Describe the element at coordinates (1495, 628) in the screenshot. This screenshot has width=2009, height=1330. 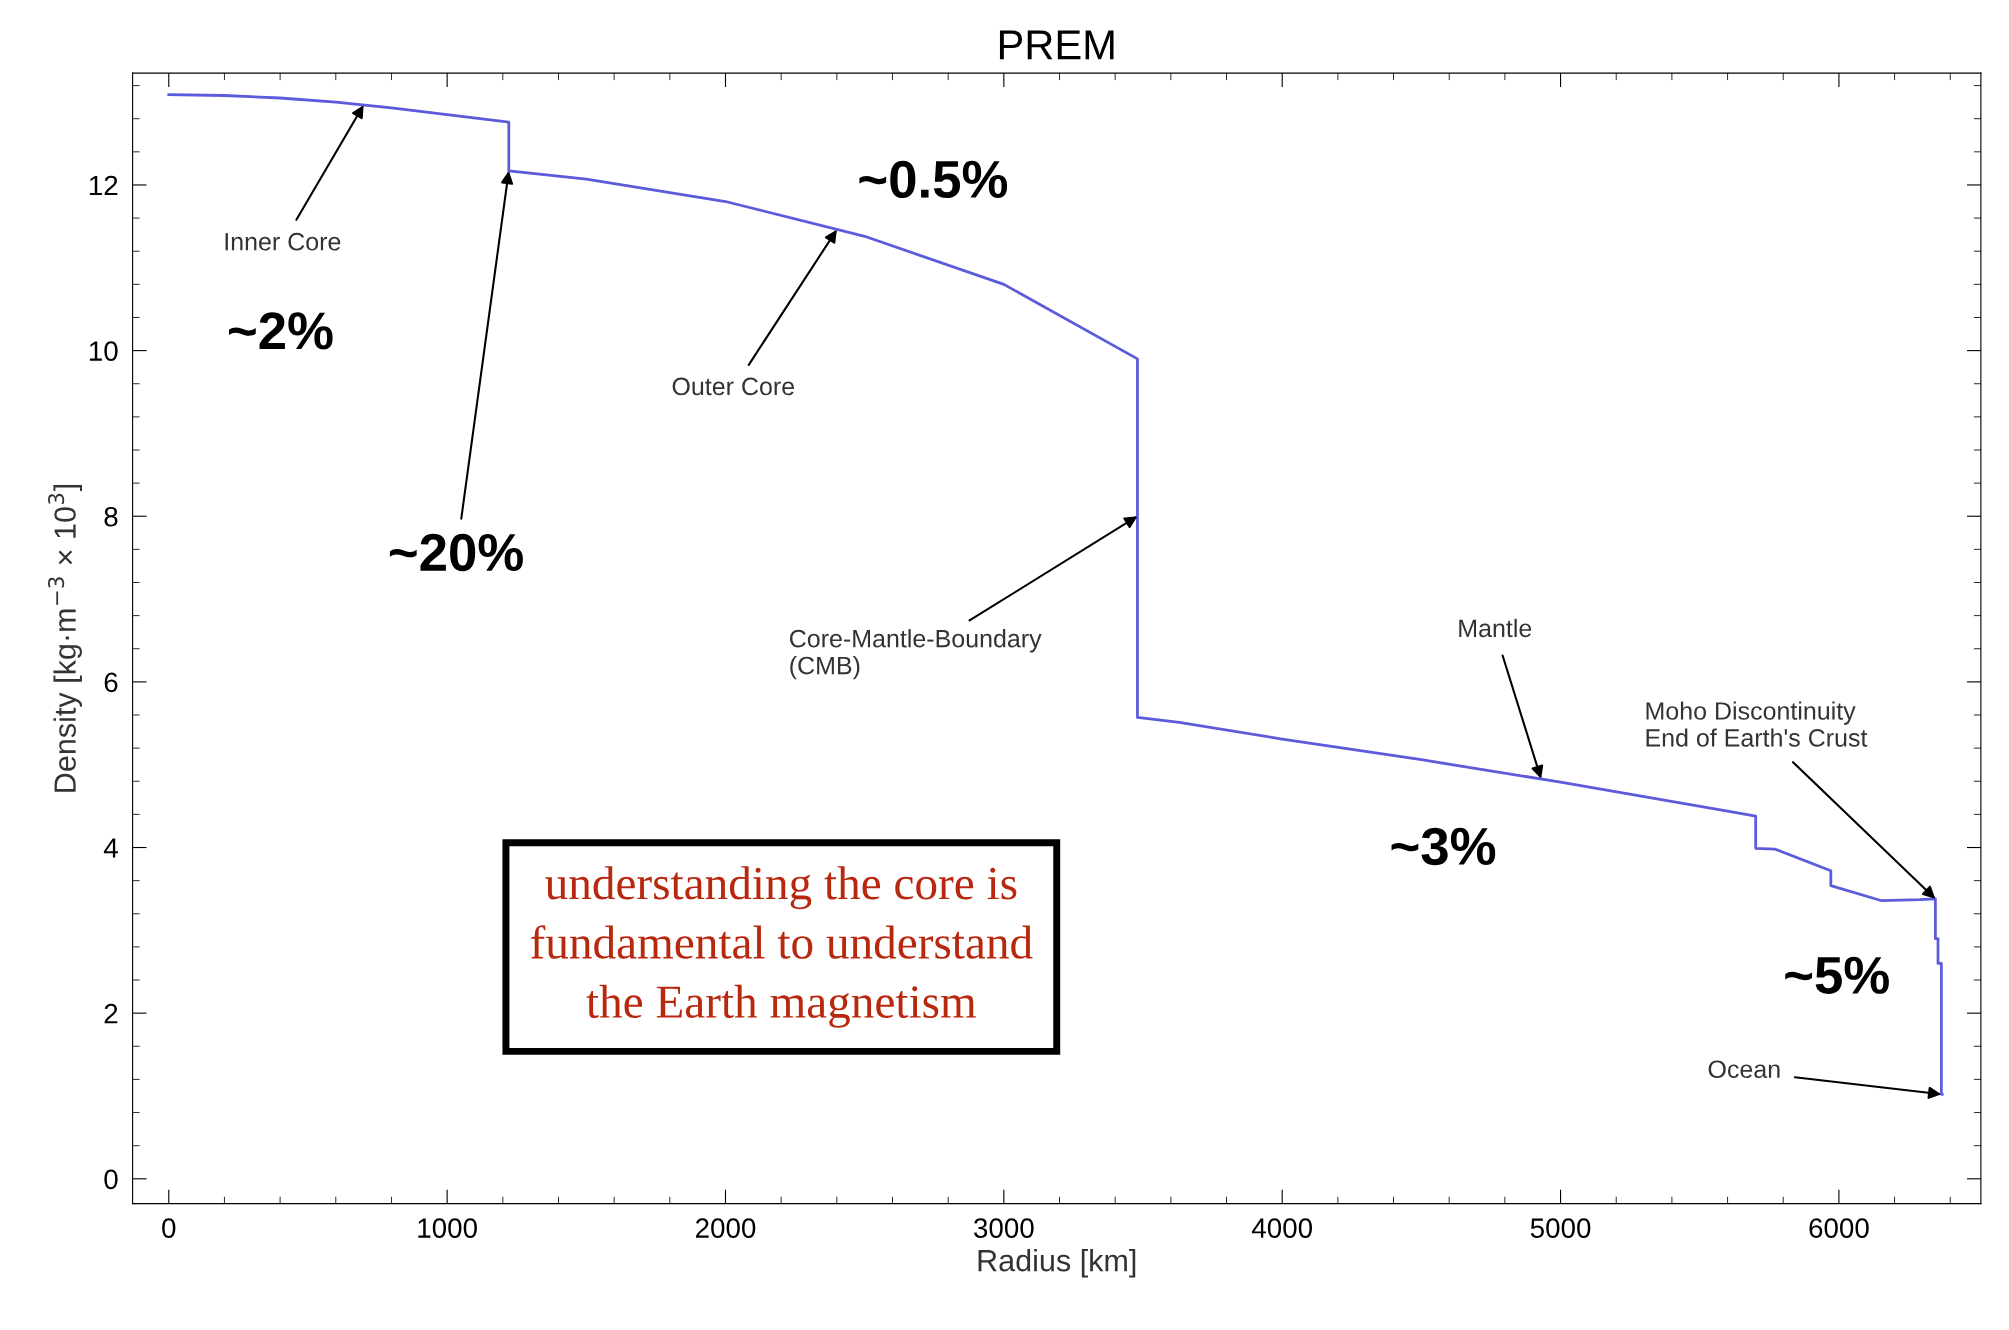
I see `annotation: Mantle` at that location.